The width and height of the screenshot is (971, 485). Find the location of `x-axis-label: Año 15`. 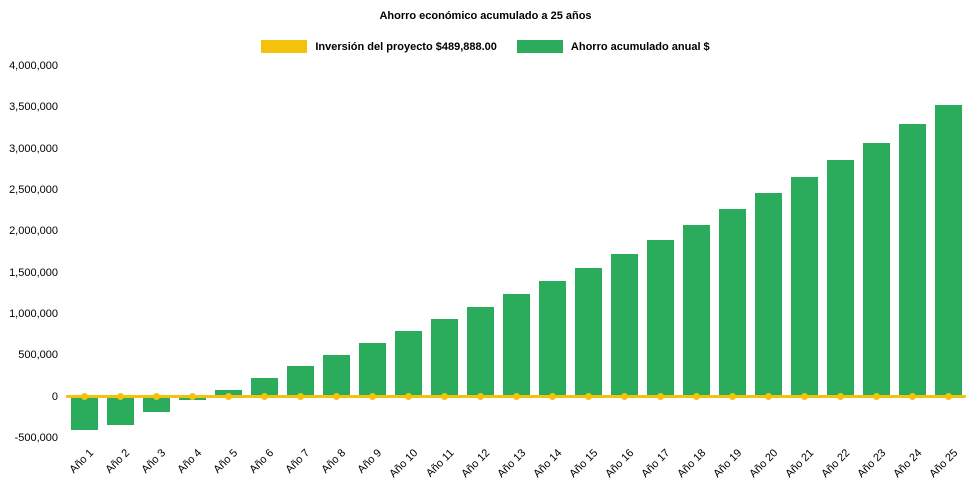

x-axis-label: Año 15 is located at coordinates (584, 464).